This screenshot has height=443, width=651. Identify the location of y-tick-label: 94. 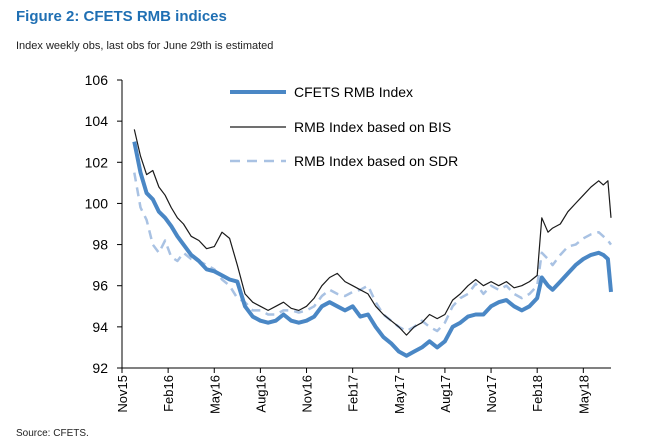
(100, 327).